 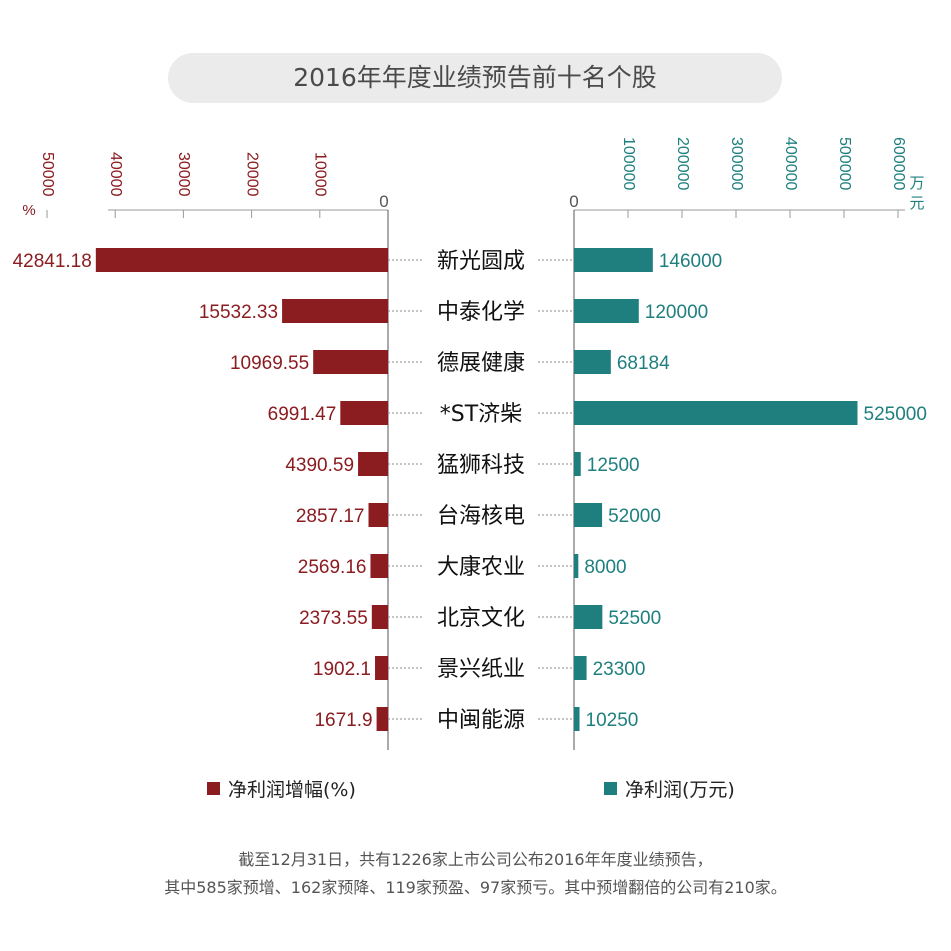 What do you see at coordinates (481, 720) in the screenshot?
I see `category-label: 中闽能源` at bounding box center [481, 720].